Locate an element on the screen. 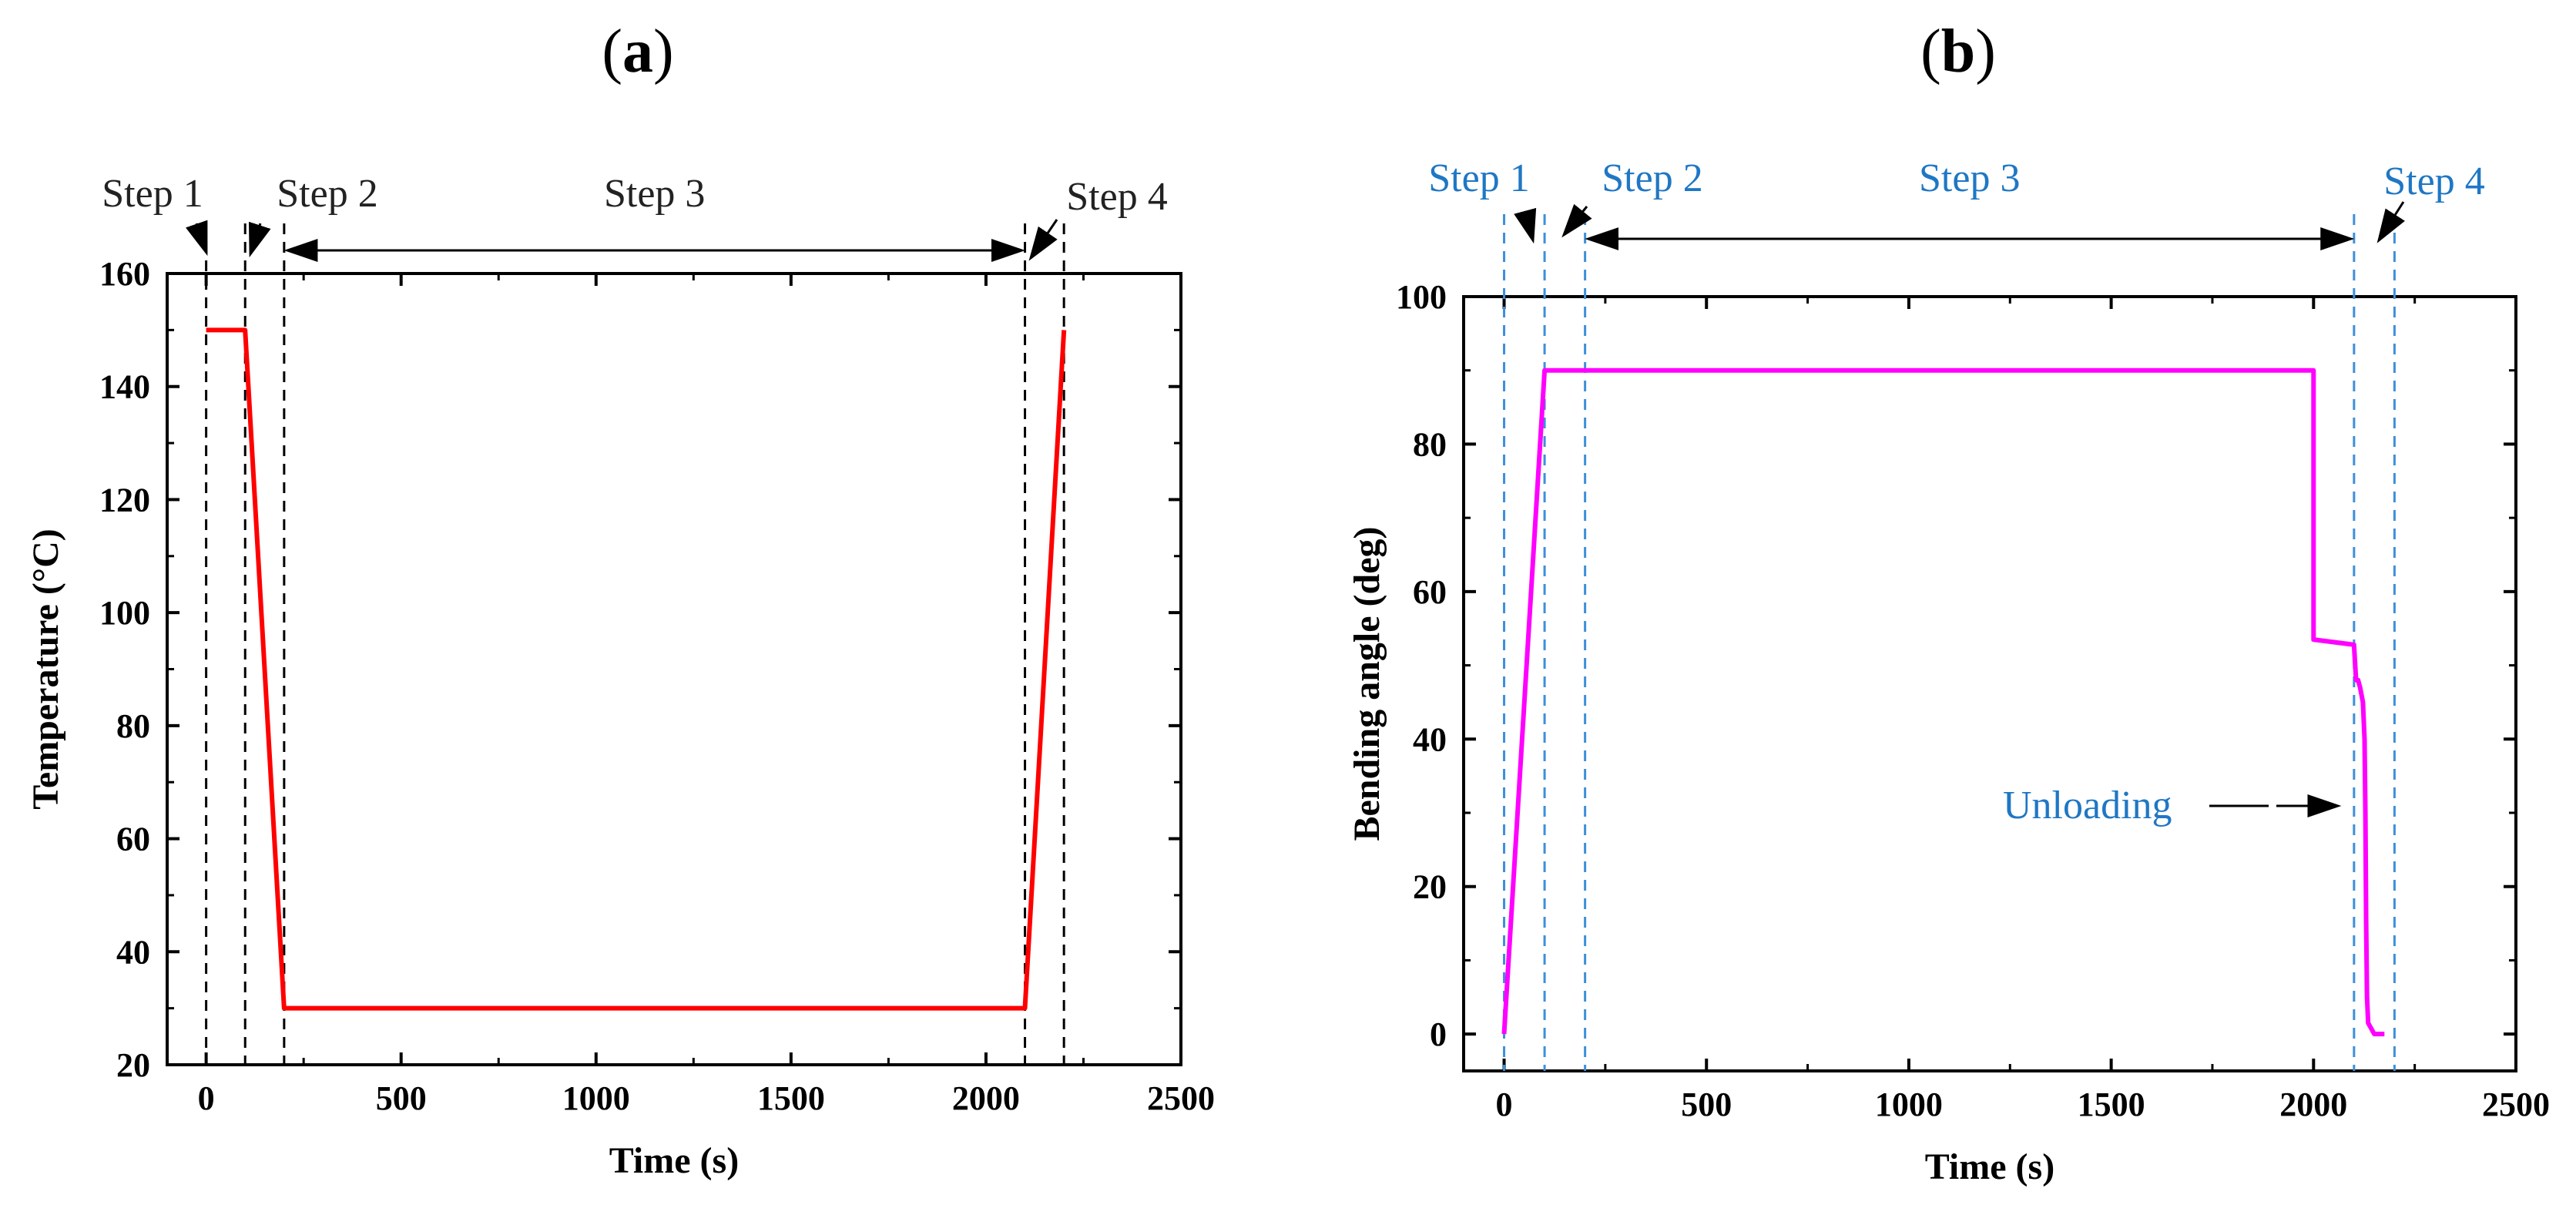 This screenshot has height=1215, width=2576. y-tick-label: 140 is located at coordinates (124, 387).